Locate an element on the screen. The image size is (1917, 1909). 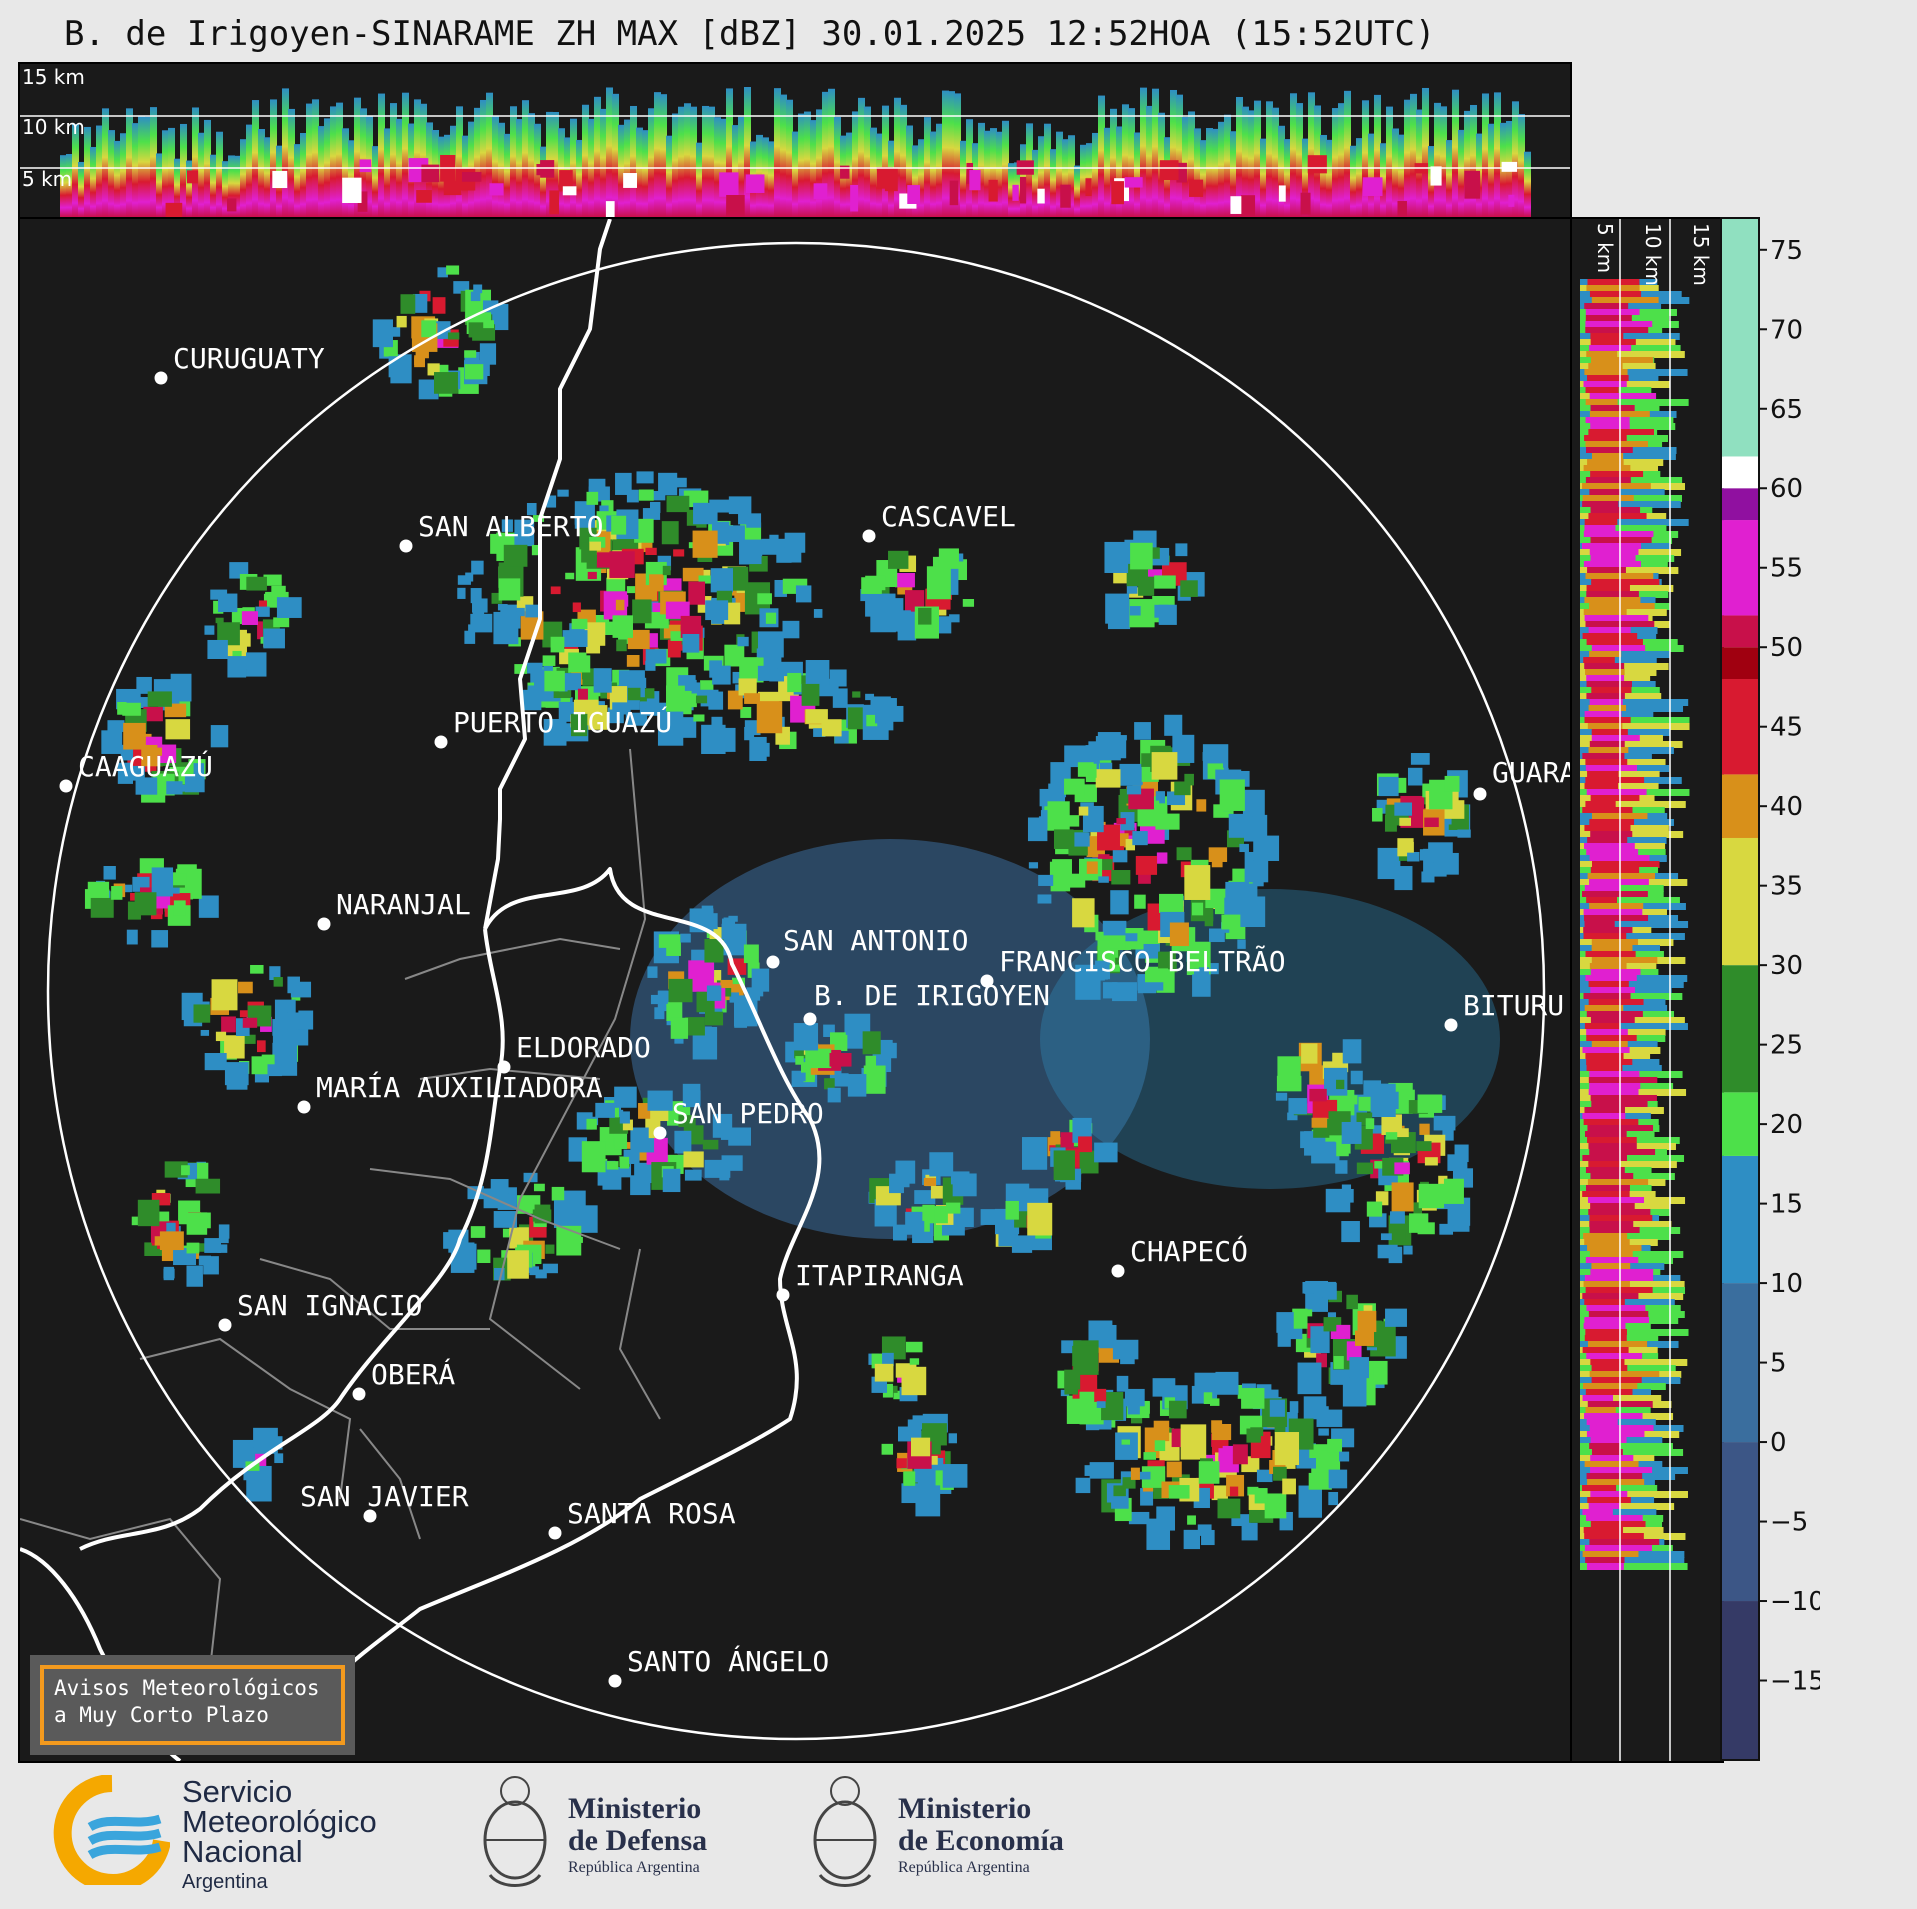
city-label: SAN ANTONIO is located at coordinates (875, 940).